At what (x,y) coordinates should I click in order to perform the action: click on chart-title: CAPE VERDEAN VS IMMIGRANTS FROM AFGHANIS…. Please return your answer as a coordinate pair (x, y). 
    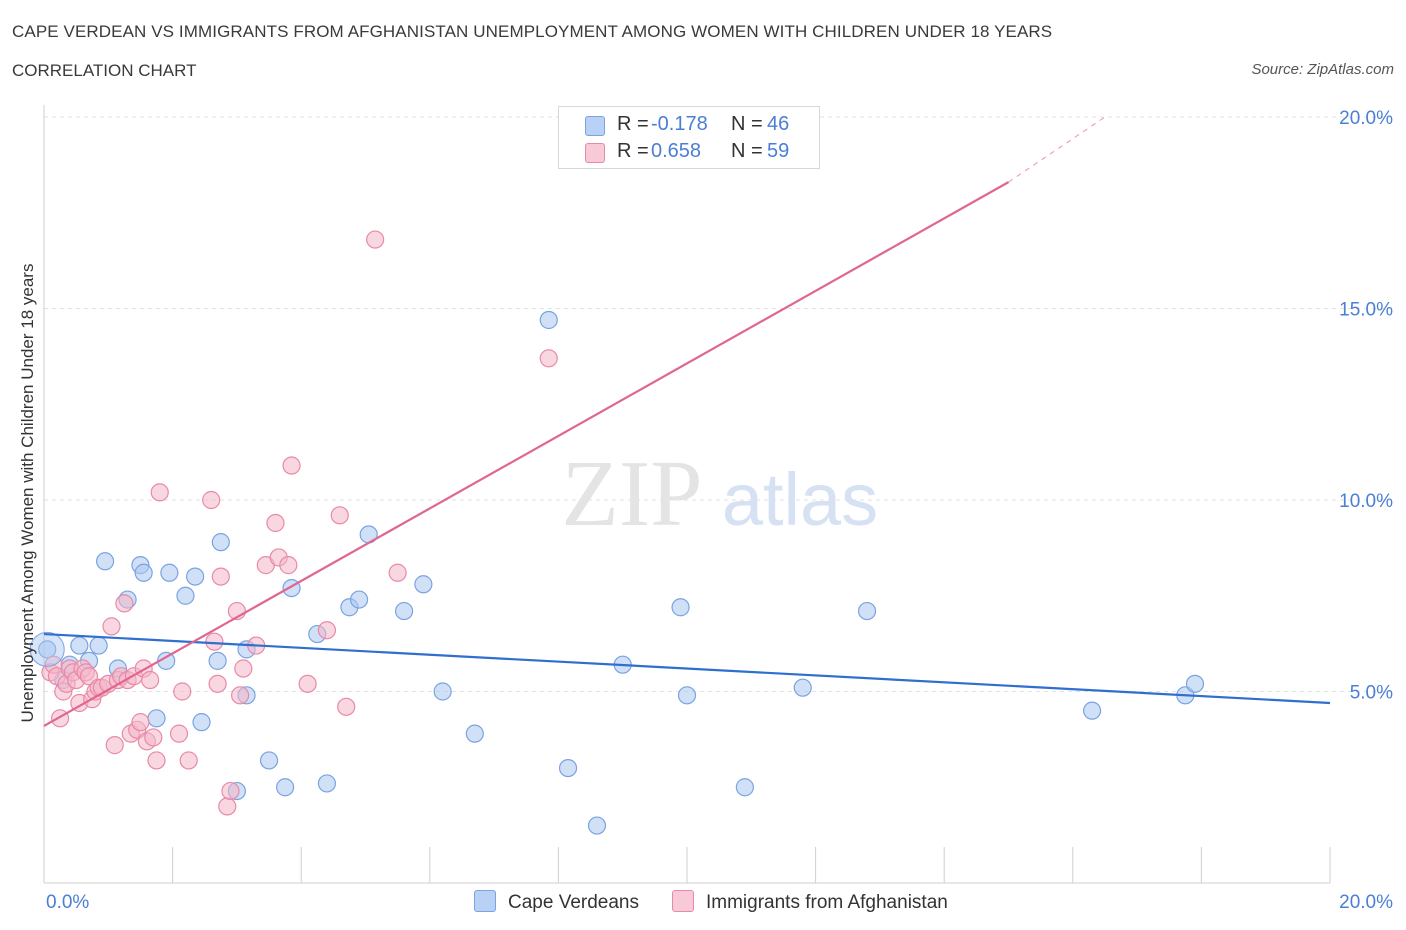
    Looking at the image, I should click on (532, 31).